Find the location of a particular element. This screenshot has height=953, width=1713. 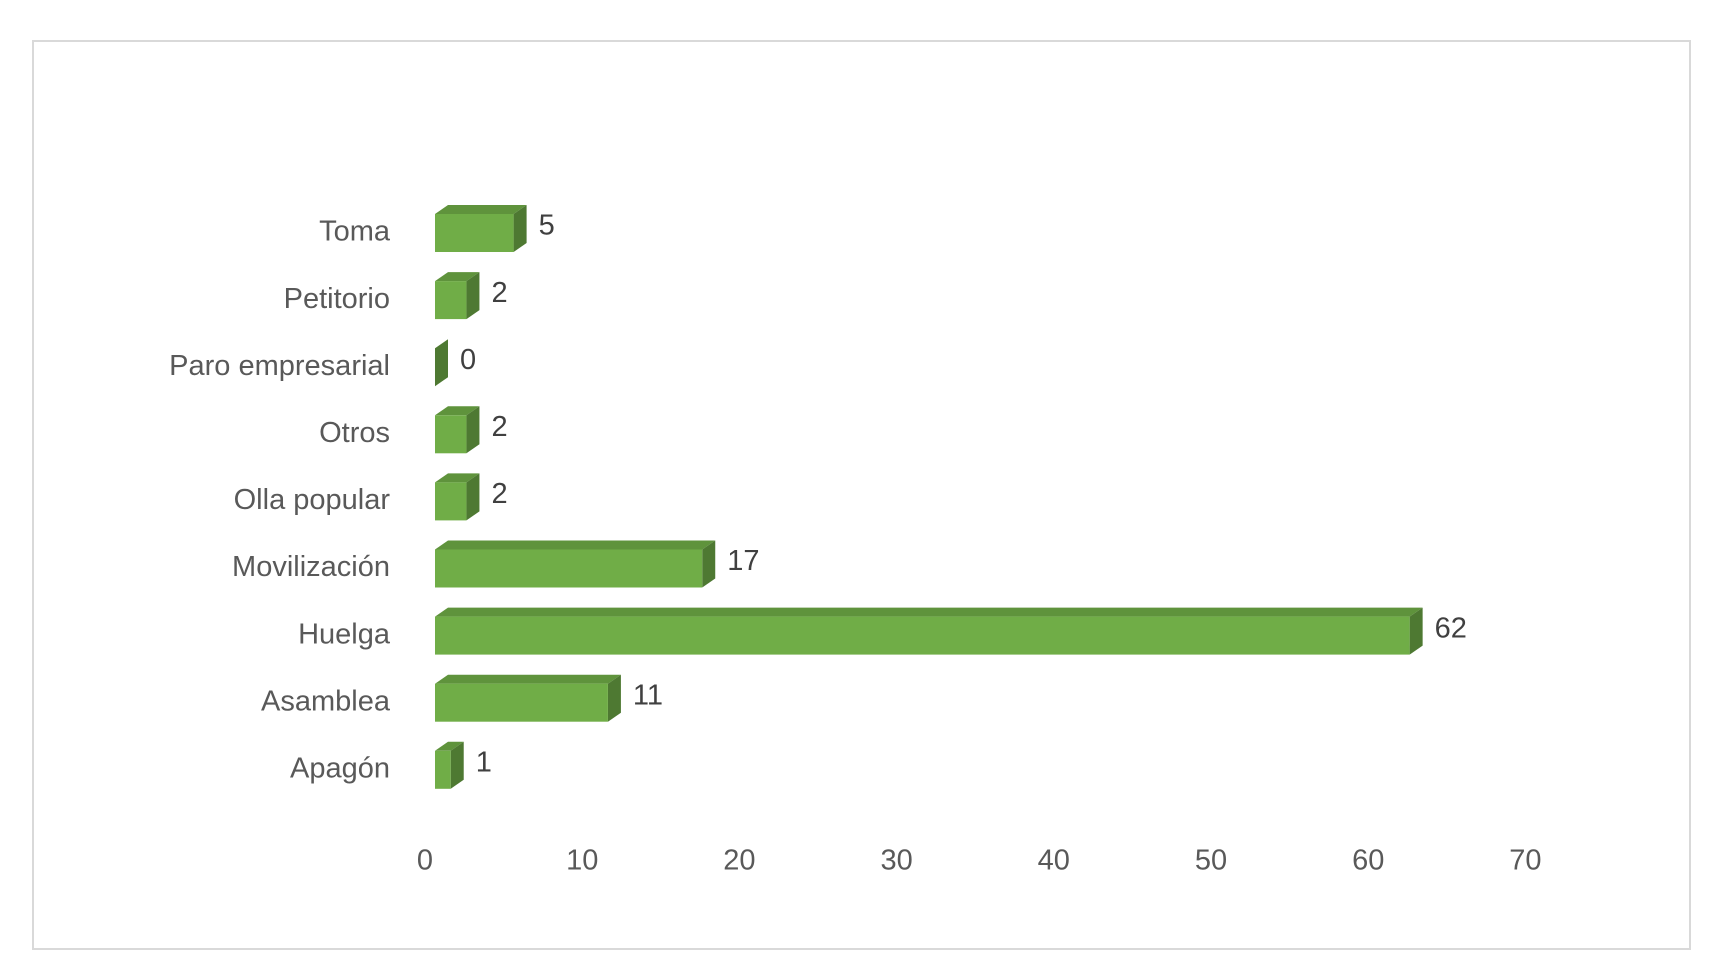

y-tick-label: Olla popular is located at coordinates (312, 500).